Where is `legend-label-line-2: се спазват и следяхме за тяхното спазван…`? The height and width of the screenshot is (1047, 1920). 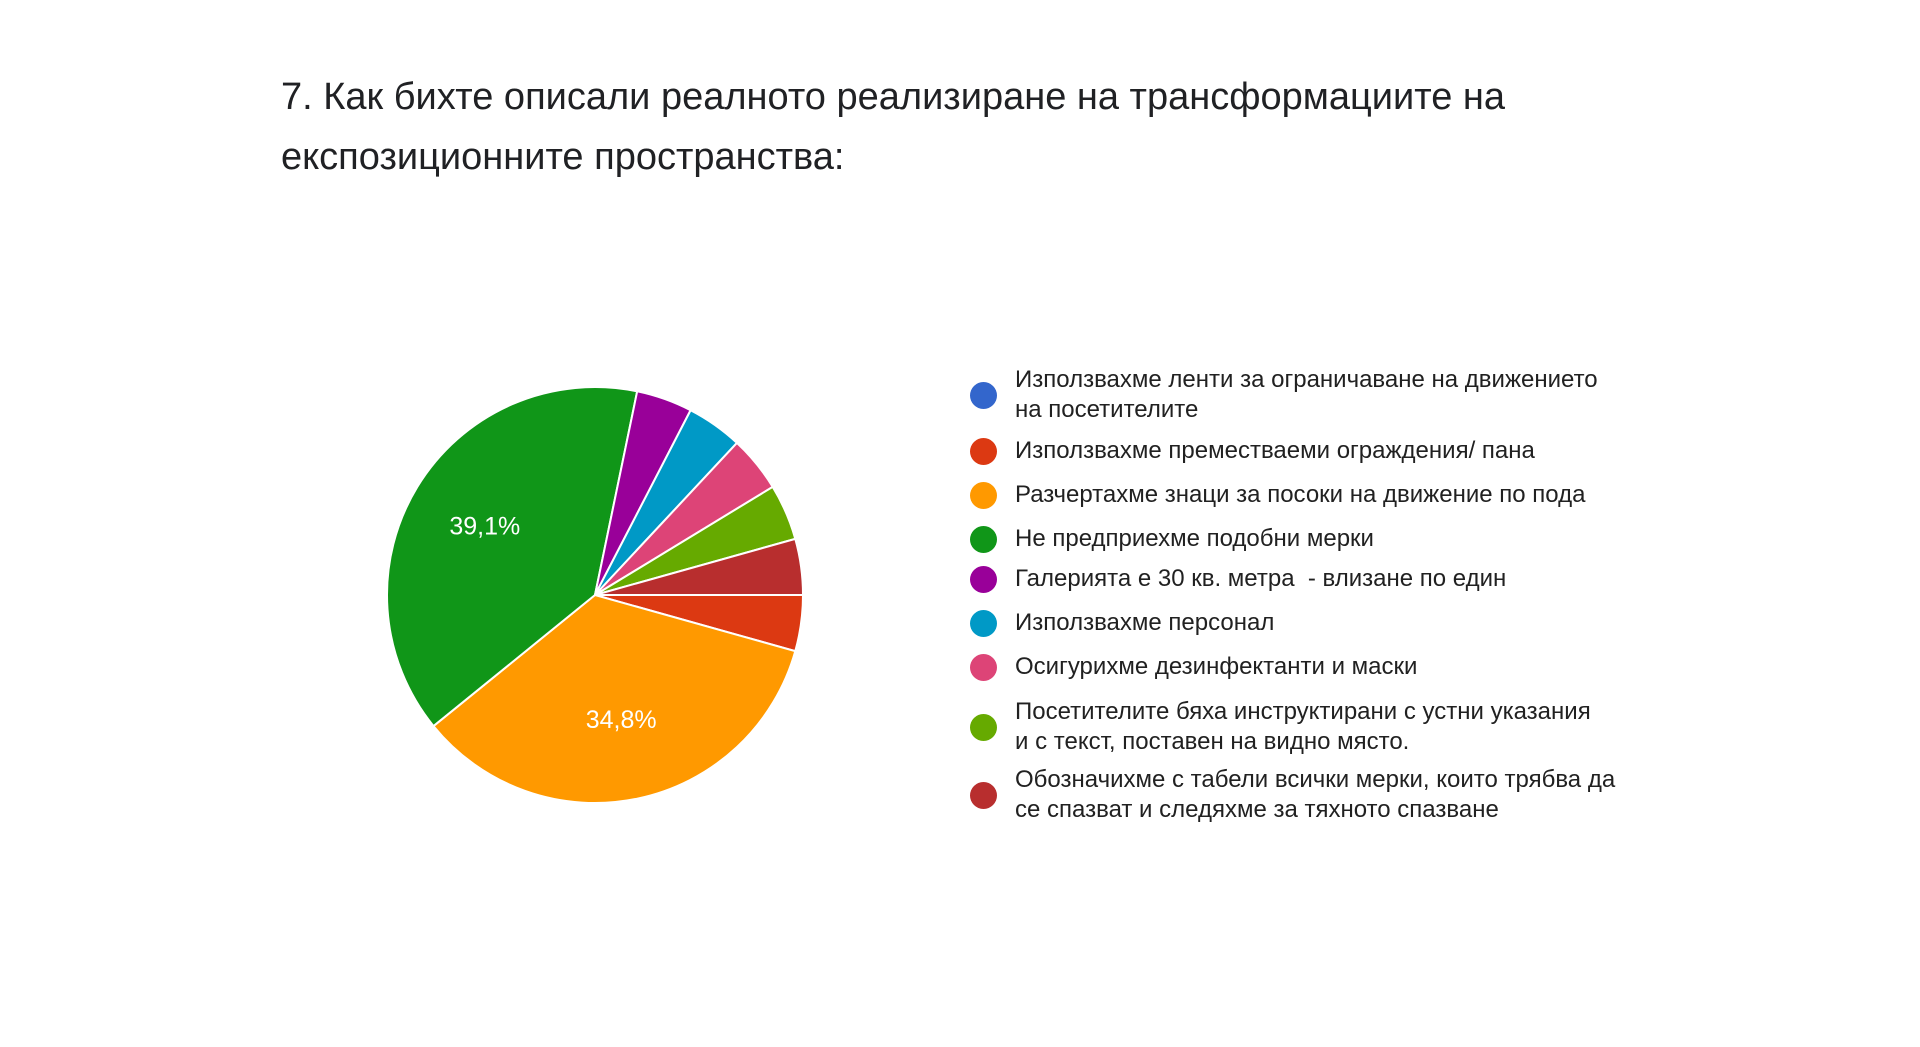 legend-label-line-2: се спазват и следяхме за тяхното спазван… is located at coordinates (1257, 809).